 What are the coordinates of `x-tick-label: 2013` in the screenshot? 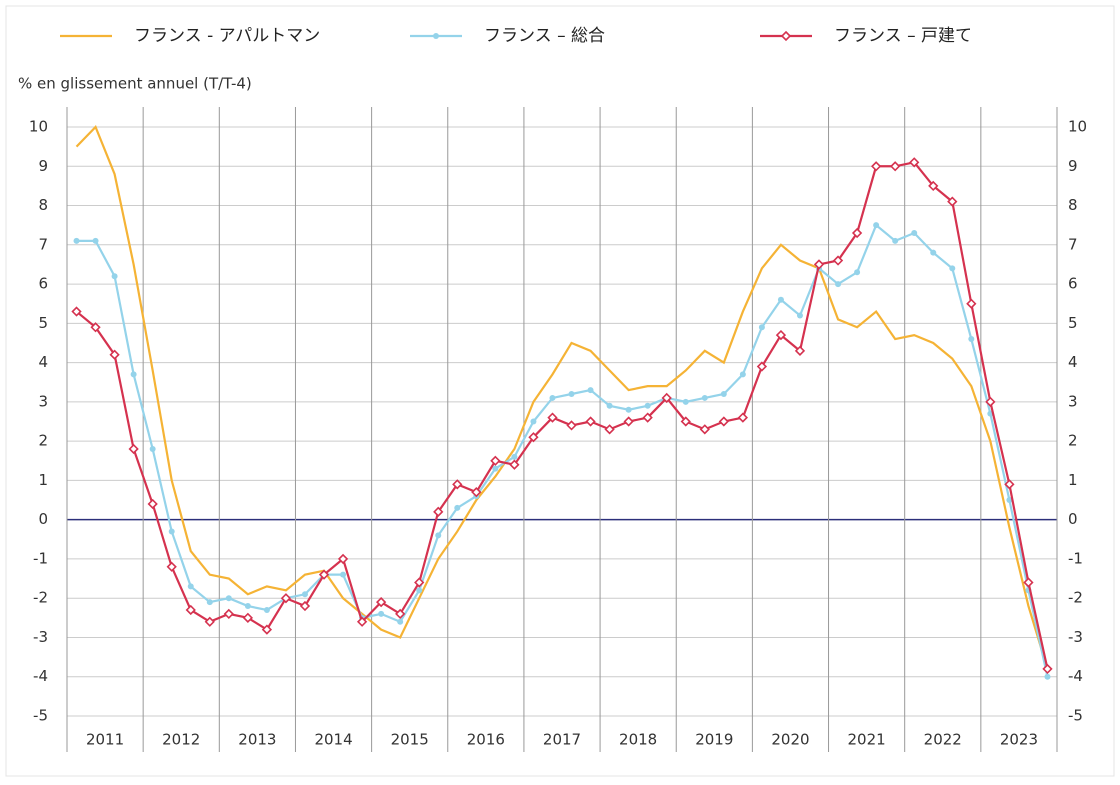 It's located at (257, 740).